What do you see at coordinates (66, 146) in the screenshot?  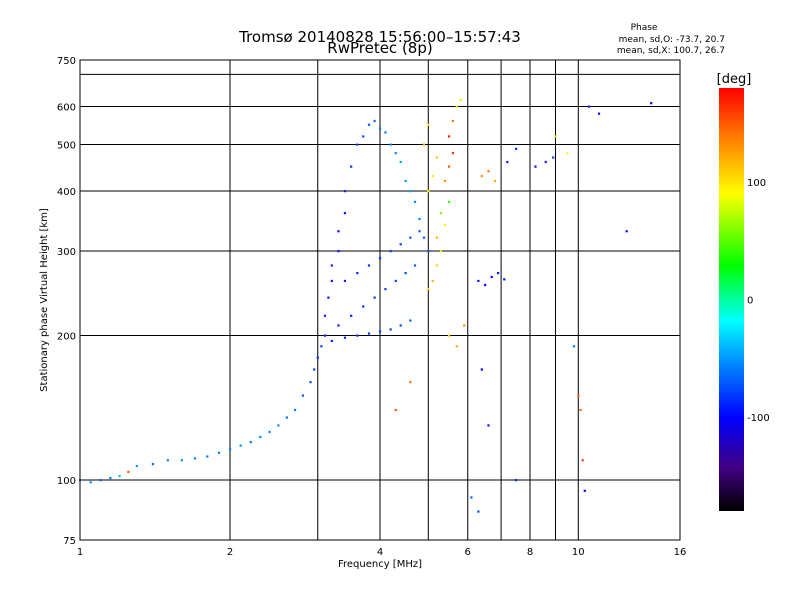 I see `y-tick-label: 500` at bounding box center [66, 146].